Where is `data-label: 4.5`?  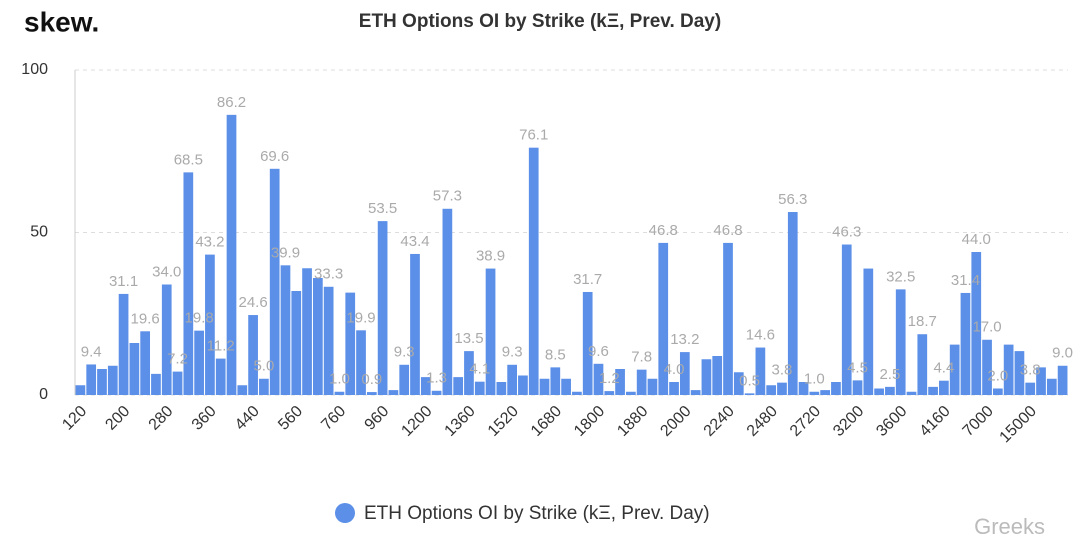 data-label: 4.5 is located at coordinates (857, 367).